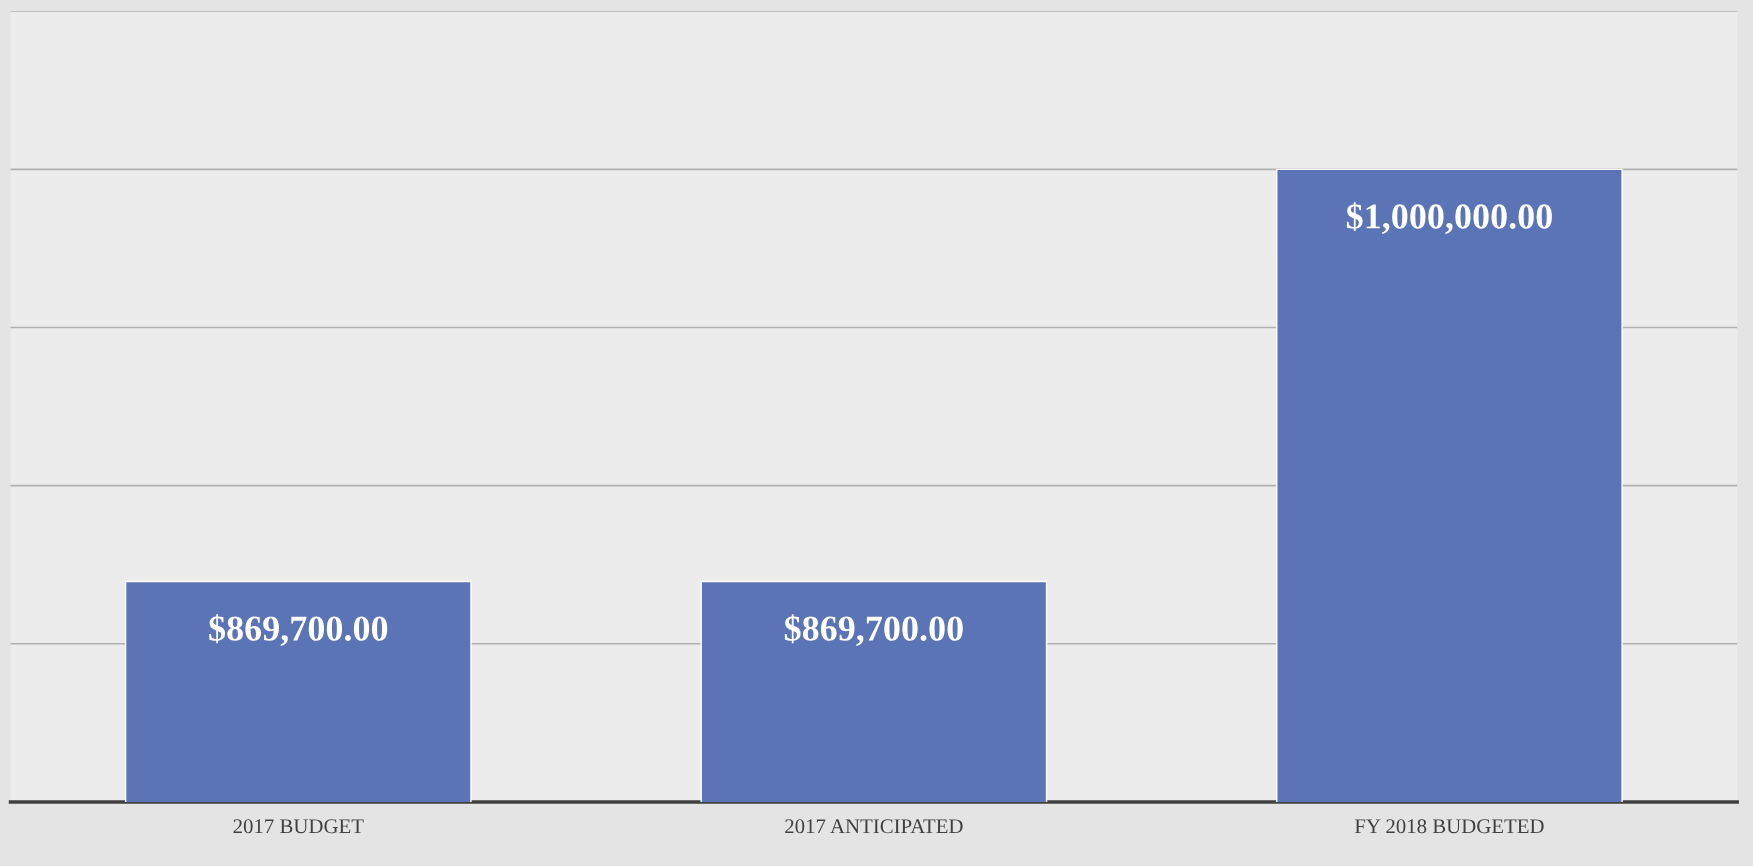 This screenshot has width=1753, height=866. What do you see at coordinates (874, 826) in the screenshot?
I see `x-tick-label: 2017 ANTICIPATED` at bounding box center [874, 826].